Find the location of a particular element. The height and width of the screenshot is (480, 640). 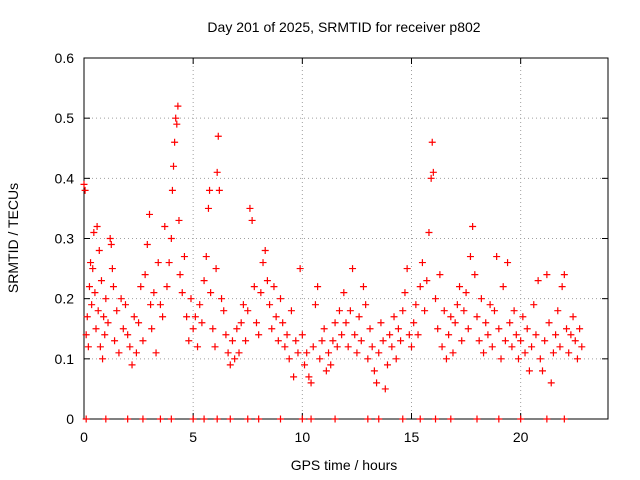

y-tick-label: 0.5 is located at coordinates (65, 118).